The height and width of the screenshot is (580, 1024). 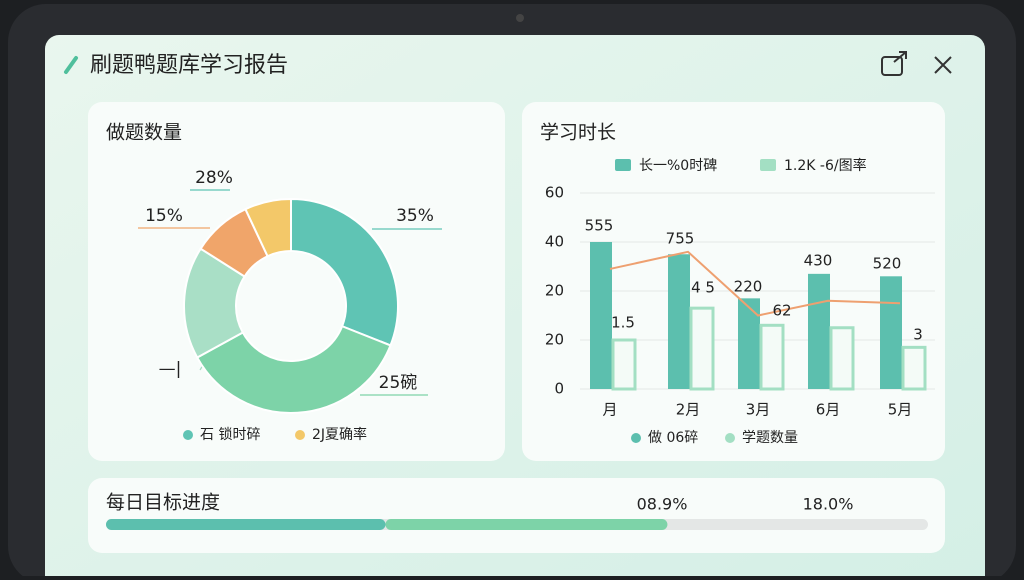 What do you see at coordinates (673, 438) in the screenshot?
I see `legend-label: 做 06碎` at bounding box center [673, 438].